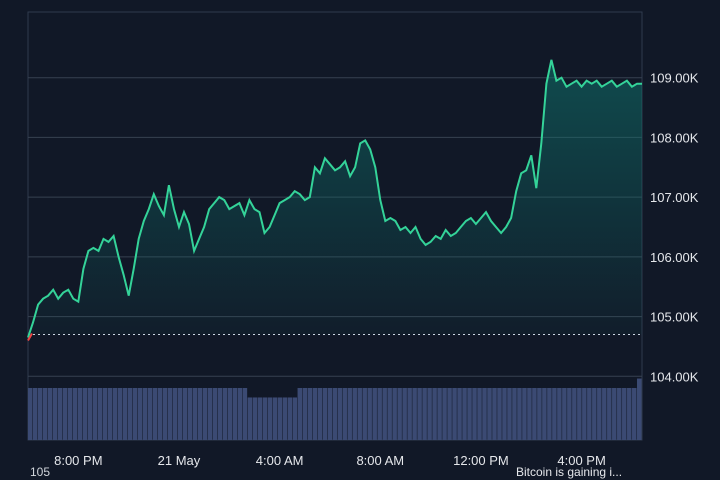  I want to click on y-tick-label: 104.00K, so click(674, 376).